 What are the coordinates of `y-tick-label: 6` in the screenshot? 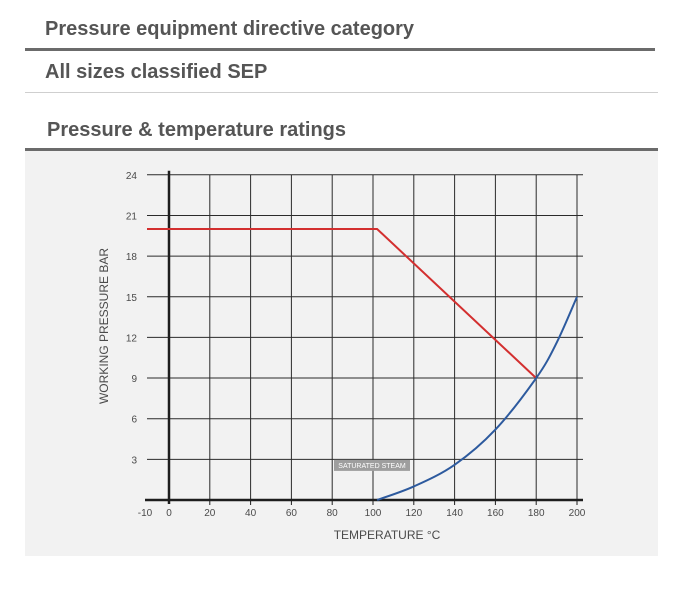 It's located at (134, 420).